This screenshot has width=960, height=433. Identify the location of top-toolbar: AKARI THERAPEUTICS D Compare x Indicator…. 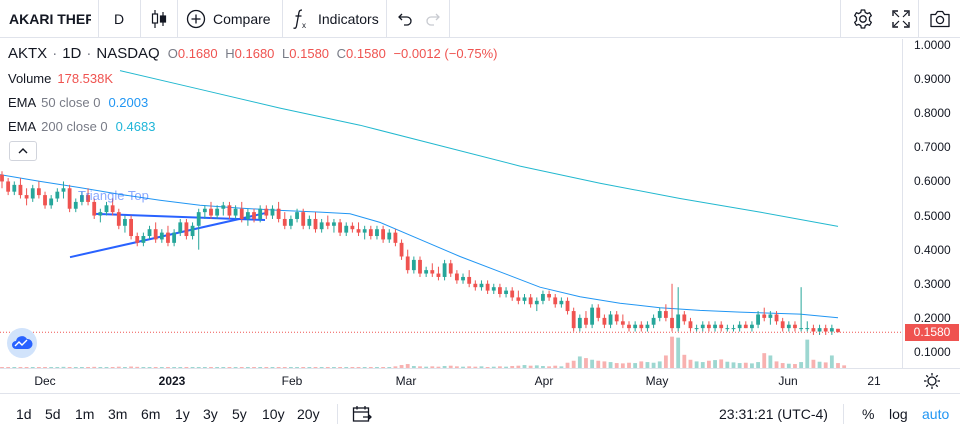
(480, 19).